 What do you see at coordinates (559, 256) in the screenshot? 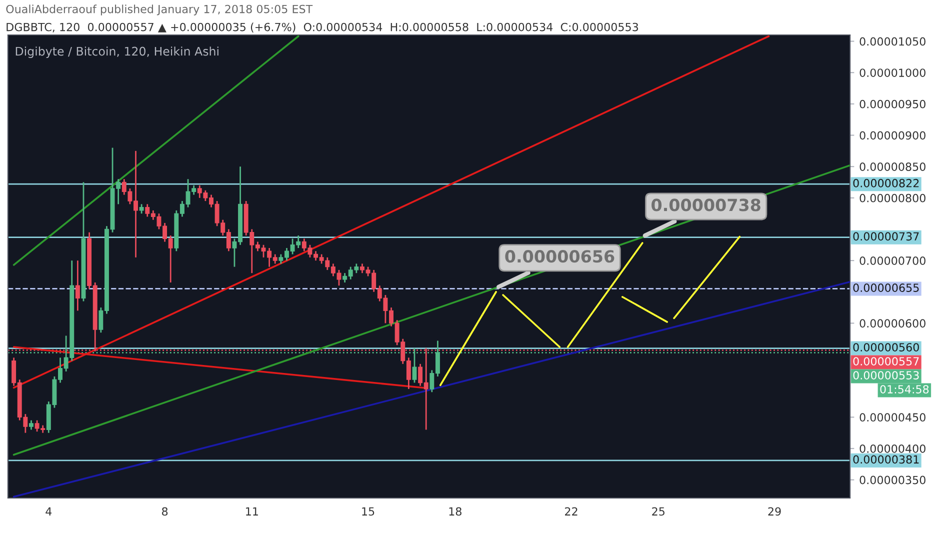
I see `annotation: 0.00000656` at bounding box center [559, 256].